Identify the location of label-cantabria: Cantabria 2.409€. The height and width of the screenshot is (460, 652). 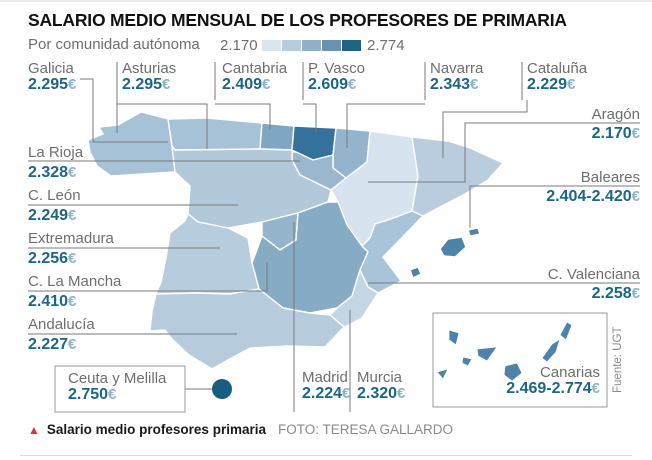
(254, 77).